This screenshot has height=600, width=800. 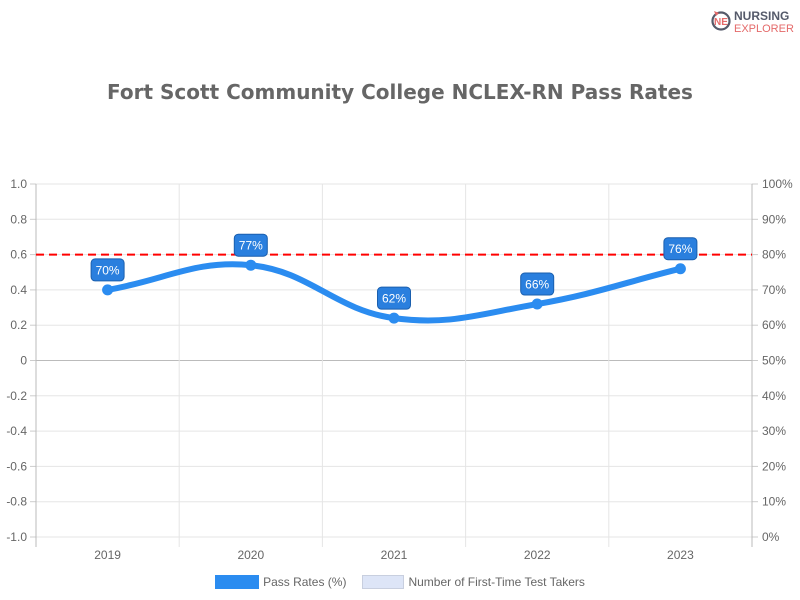 What do you see at coordinates (761, 16) in the screenshot?
I see `svg-text: NURSING` at bounding box center [761, 16].